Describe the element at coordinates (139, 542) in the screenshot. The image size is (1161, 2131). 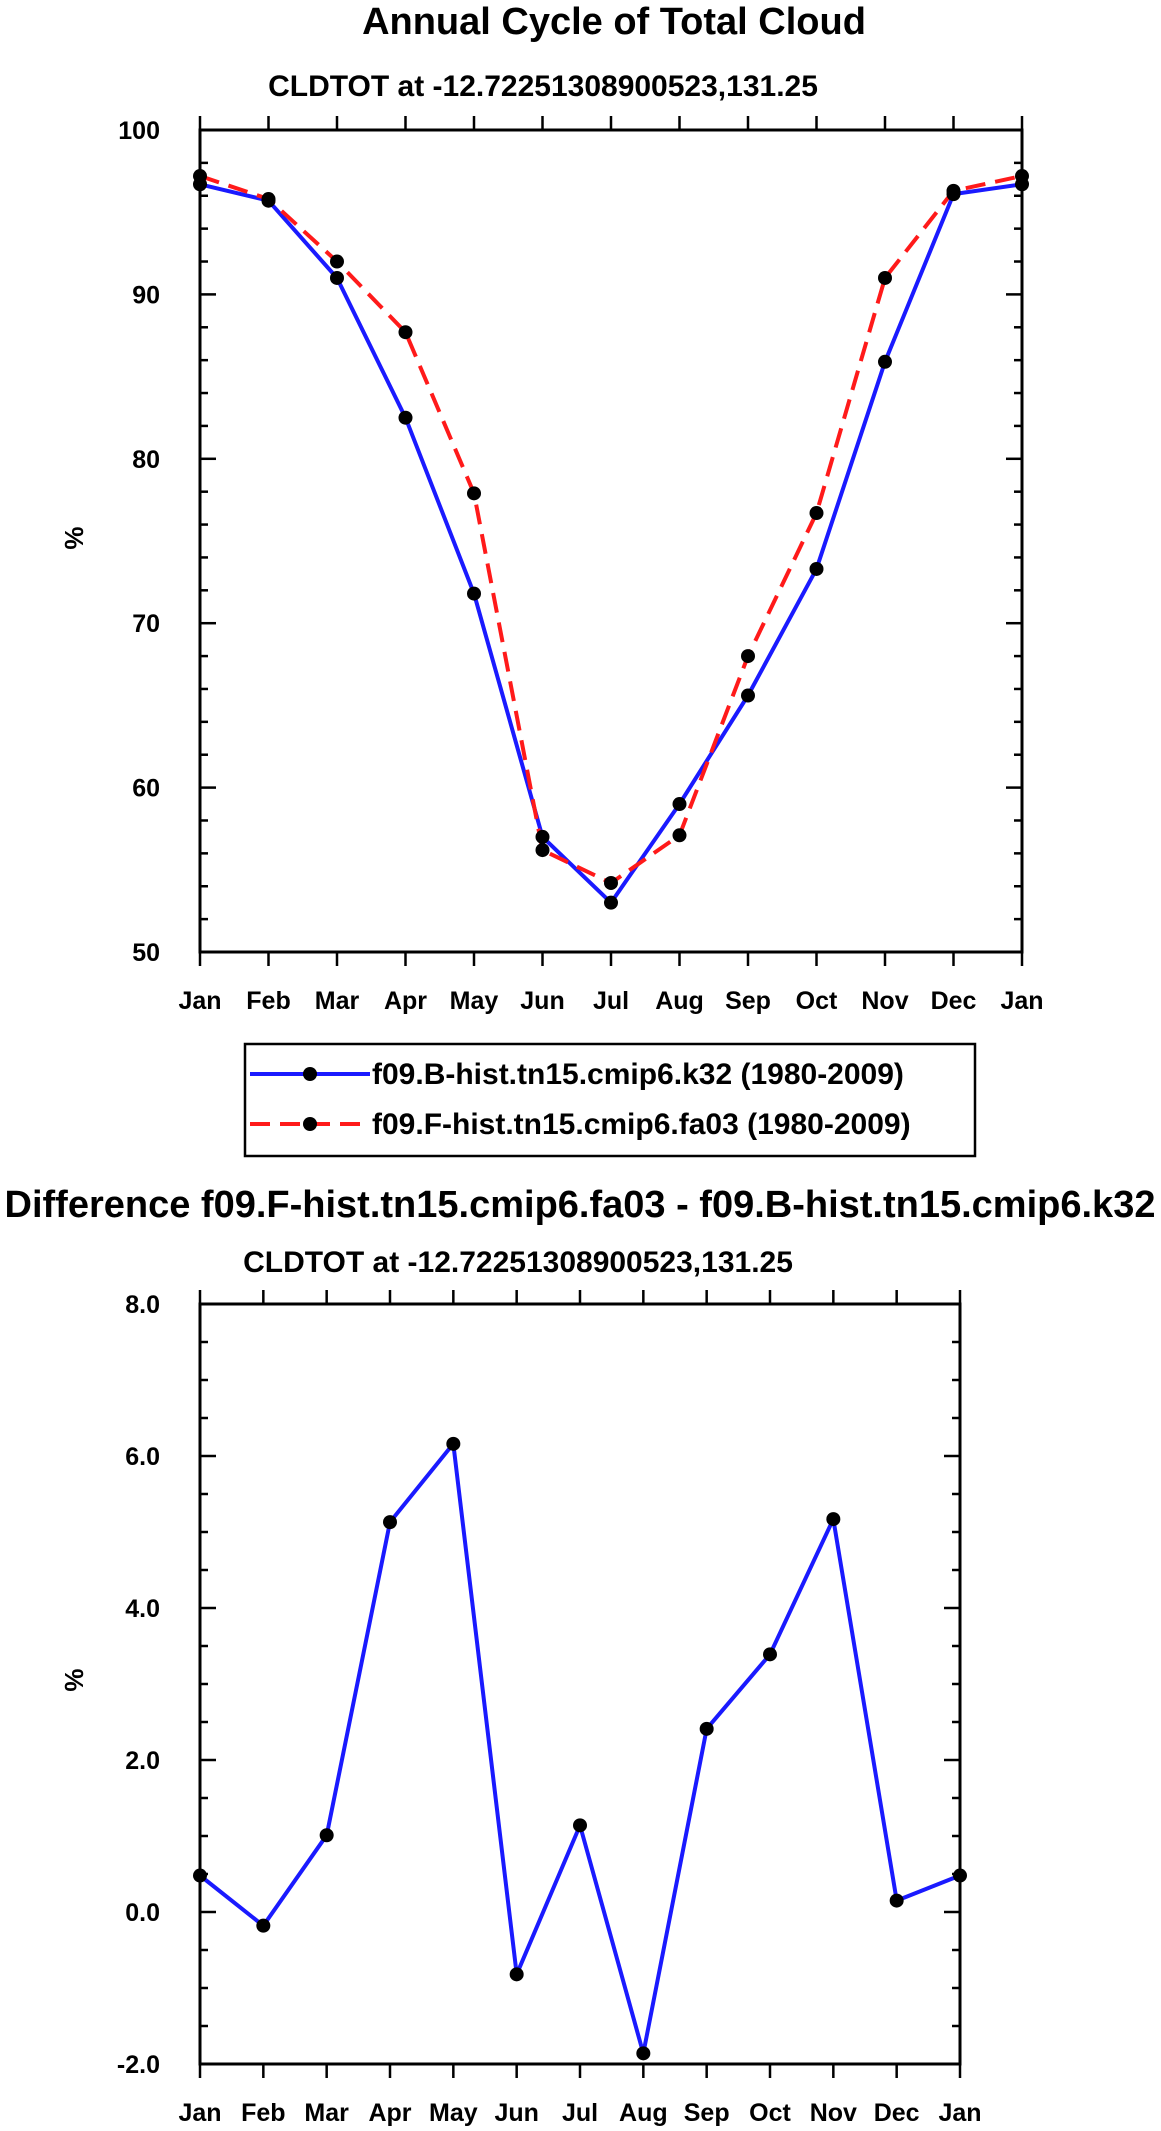
I see `y-tick-labels: 50 60 70 80 90 100` at that location.